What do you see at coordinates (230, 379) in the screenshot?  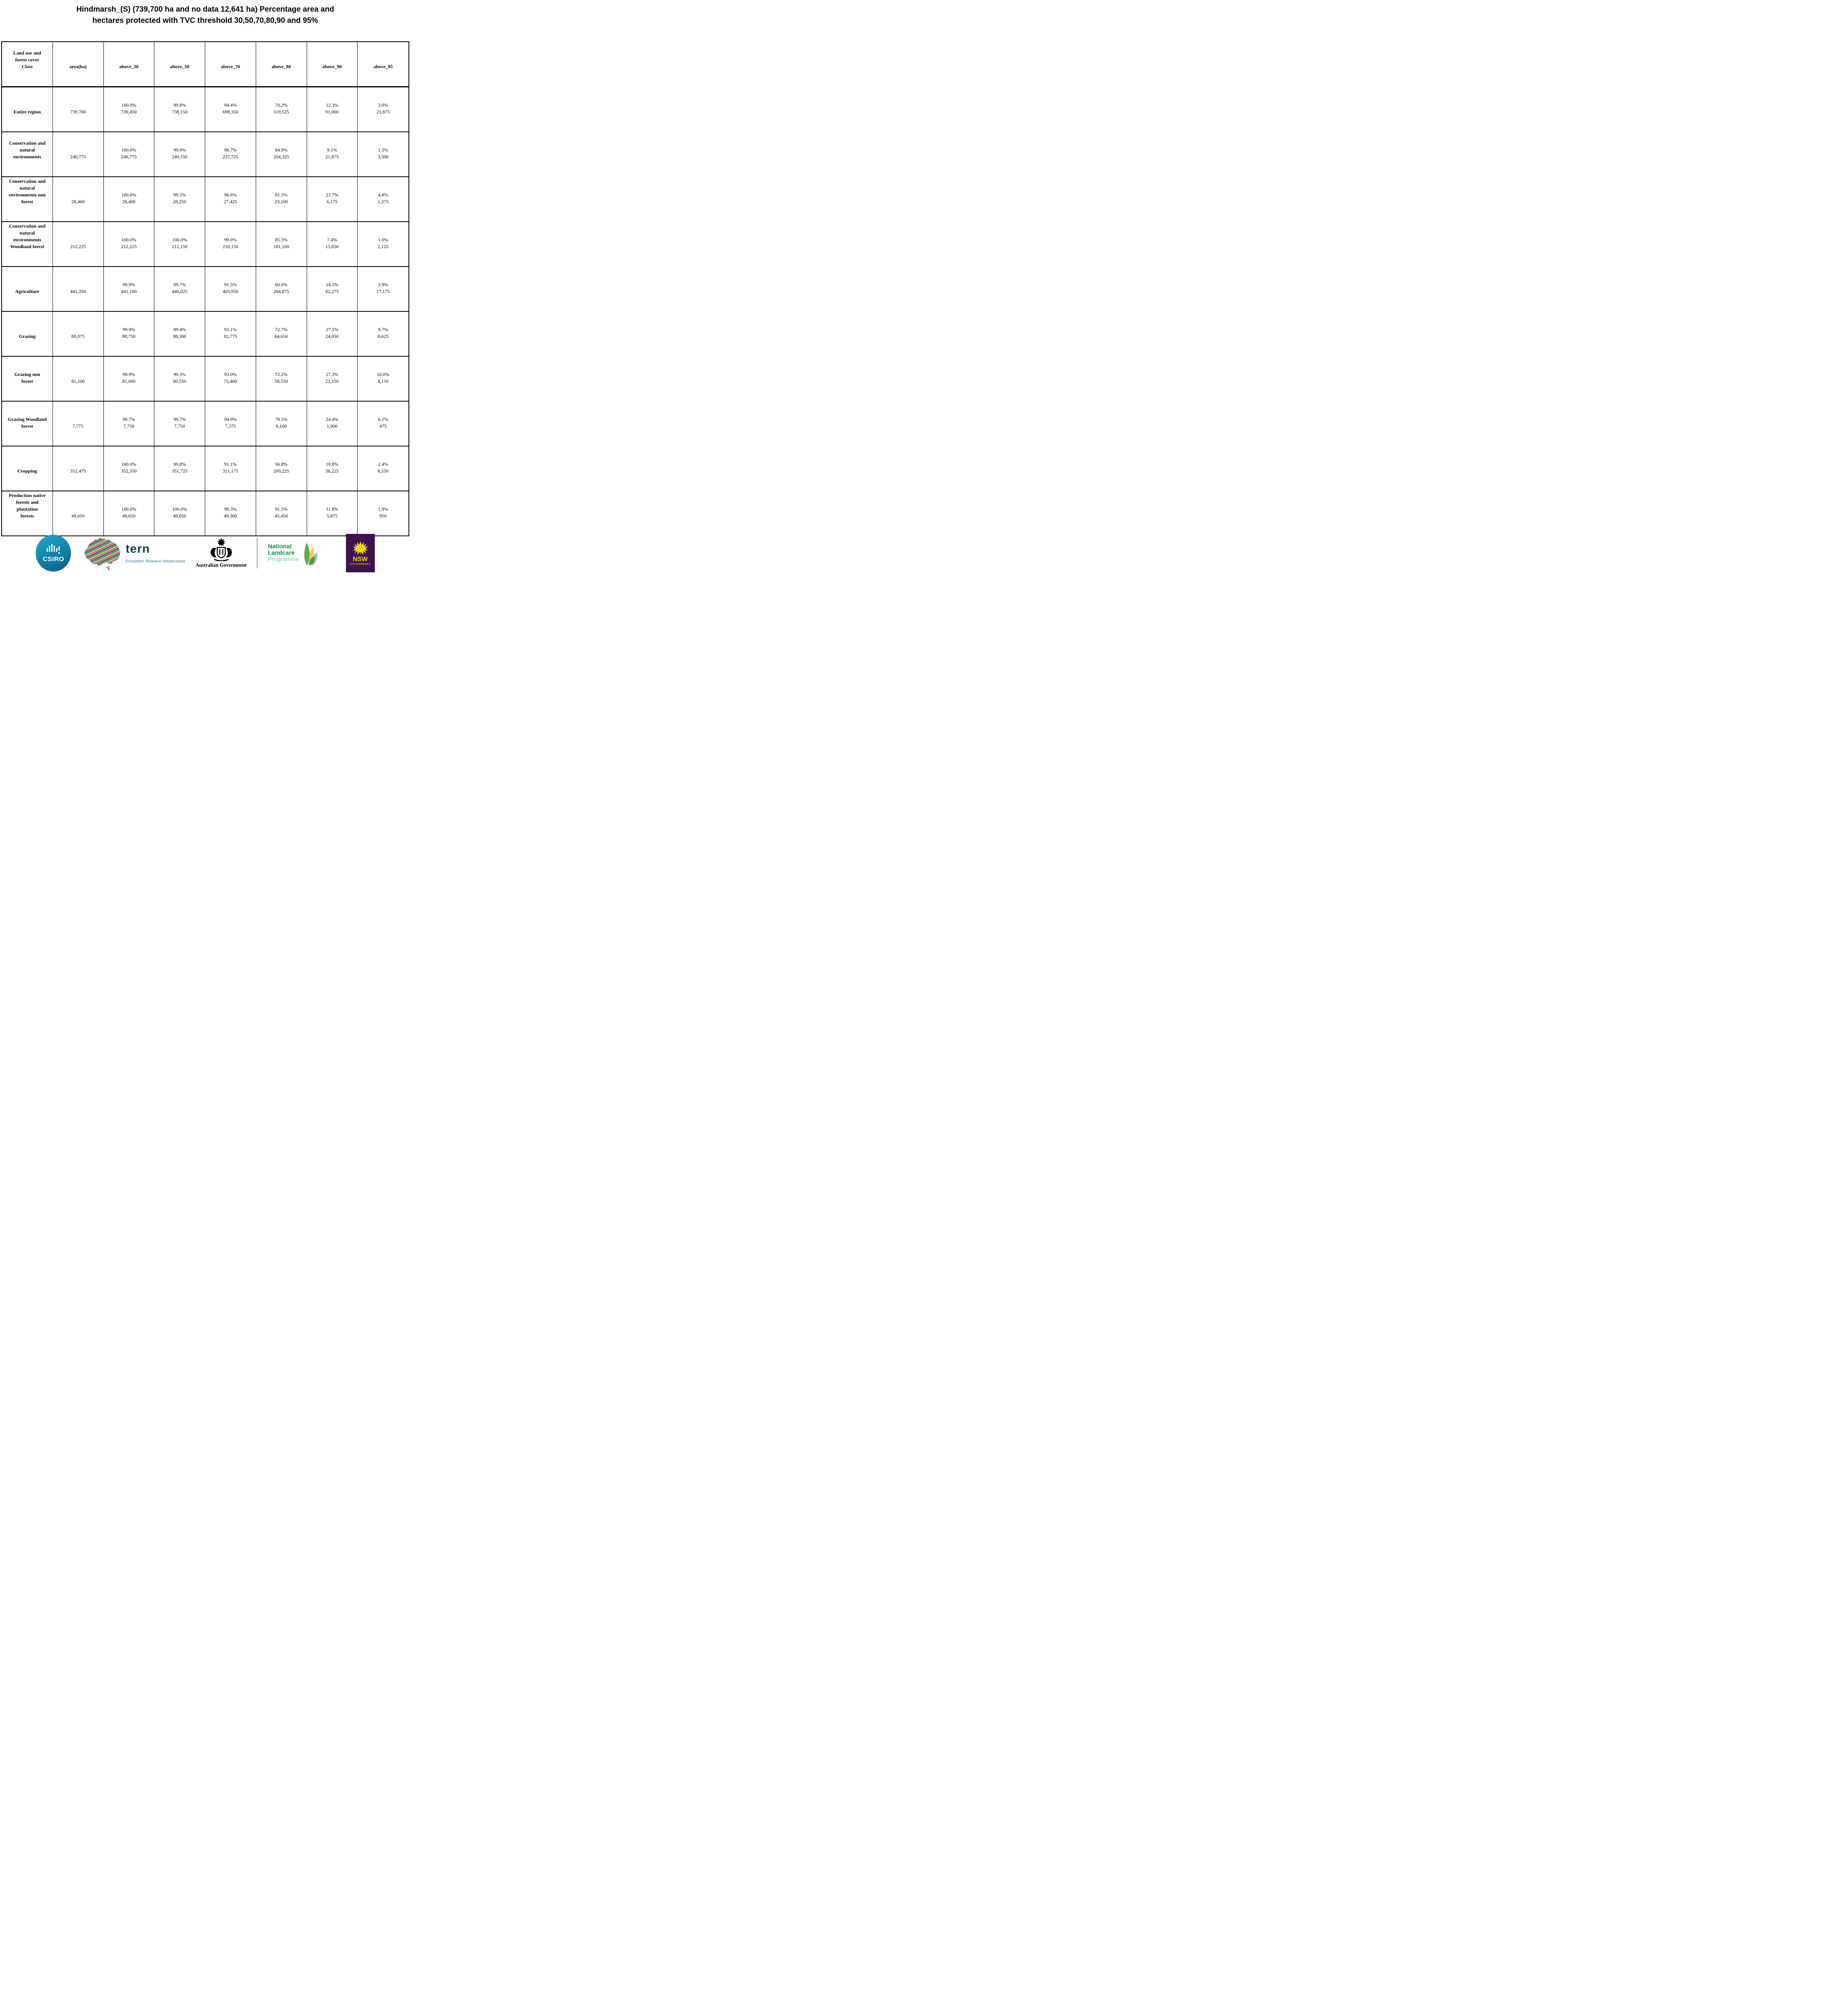 I see `above-70-cell: 93.0% 75,400` at bounding box center [230, 379].